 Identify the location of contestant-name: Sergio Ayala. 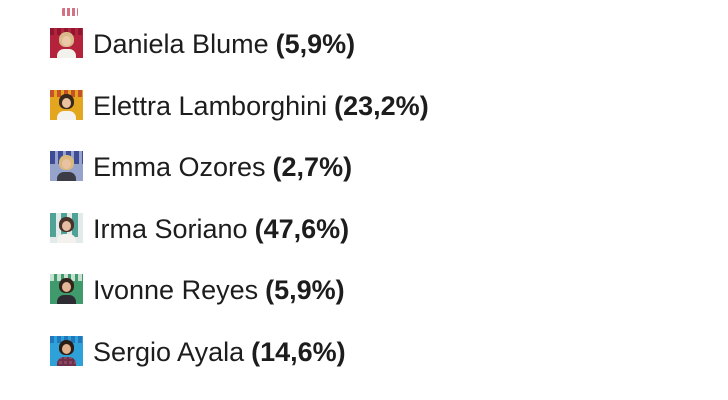
(169, 351).